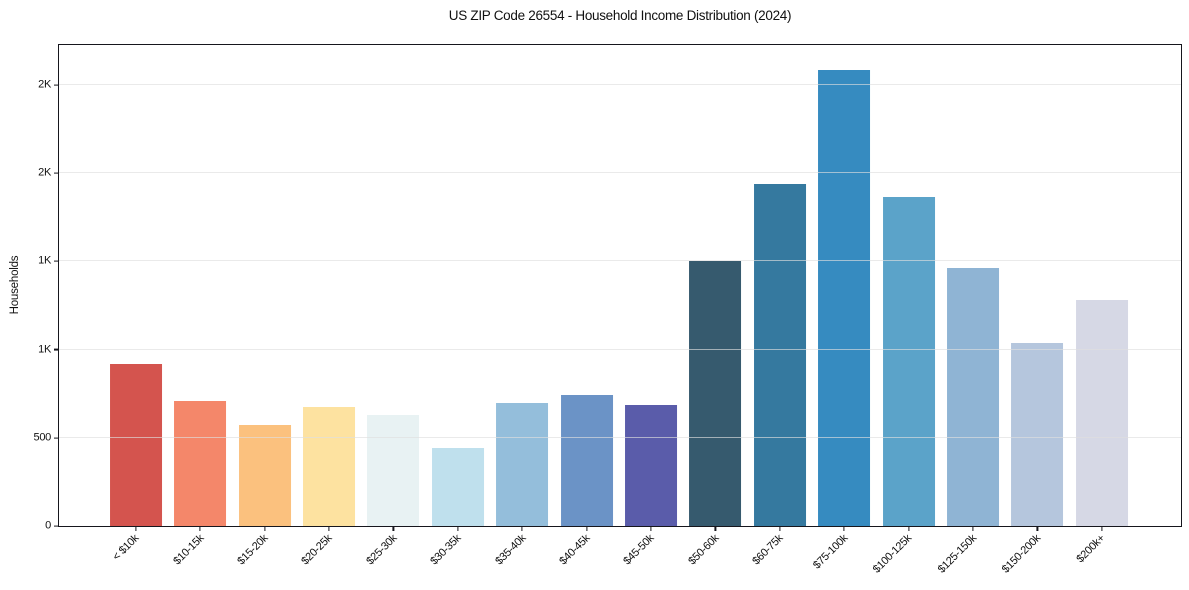 This screenshot has height=590, width=1189. I want to click on x-tick-label-text: $150-200k, so click(1021, 554).